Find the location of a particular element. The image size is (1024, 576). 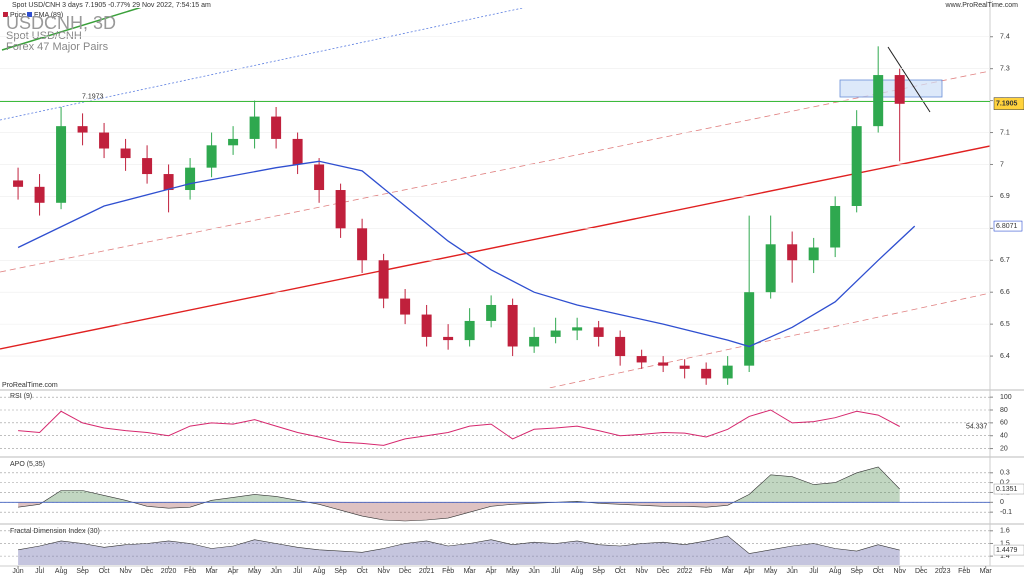

y-tick-label: 7.3 is located at coordinates (1005, 69).